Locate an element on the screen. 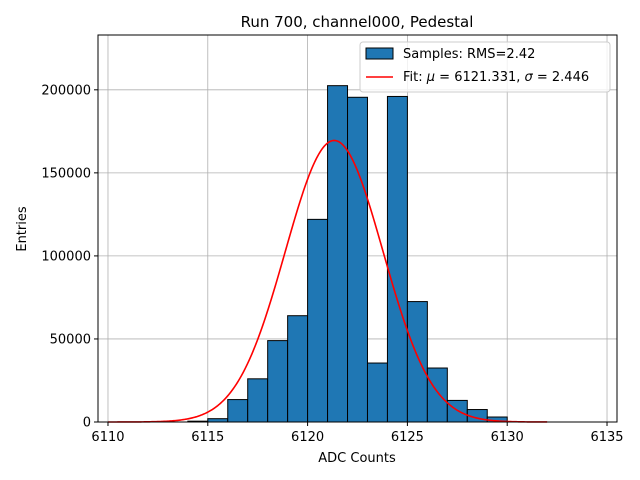 The image size is (640, 480). legend-fit-mu-value: = 6121.331, is located at coordinates (479, 77).